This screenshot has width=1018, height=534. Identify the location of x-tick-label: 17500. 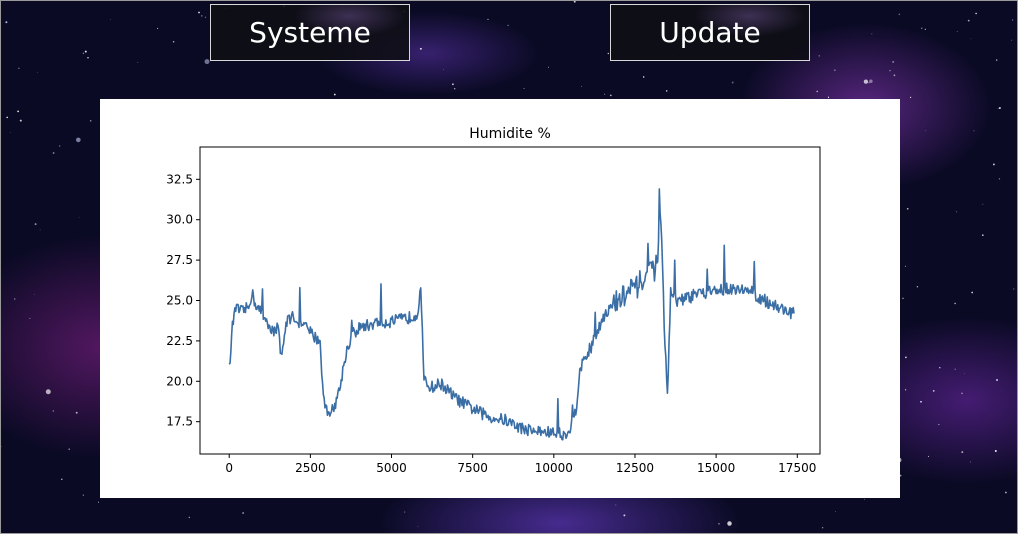
(797, 468).